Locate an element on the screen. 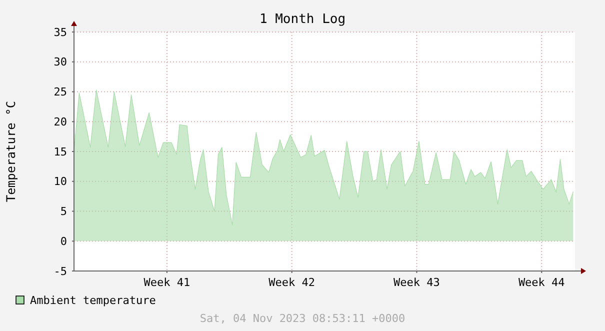  y-tick-label: 0 is located at coordinates (63, 241).